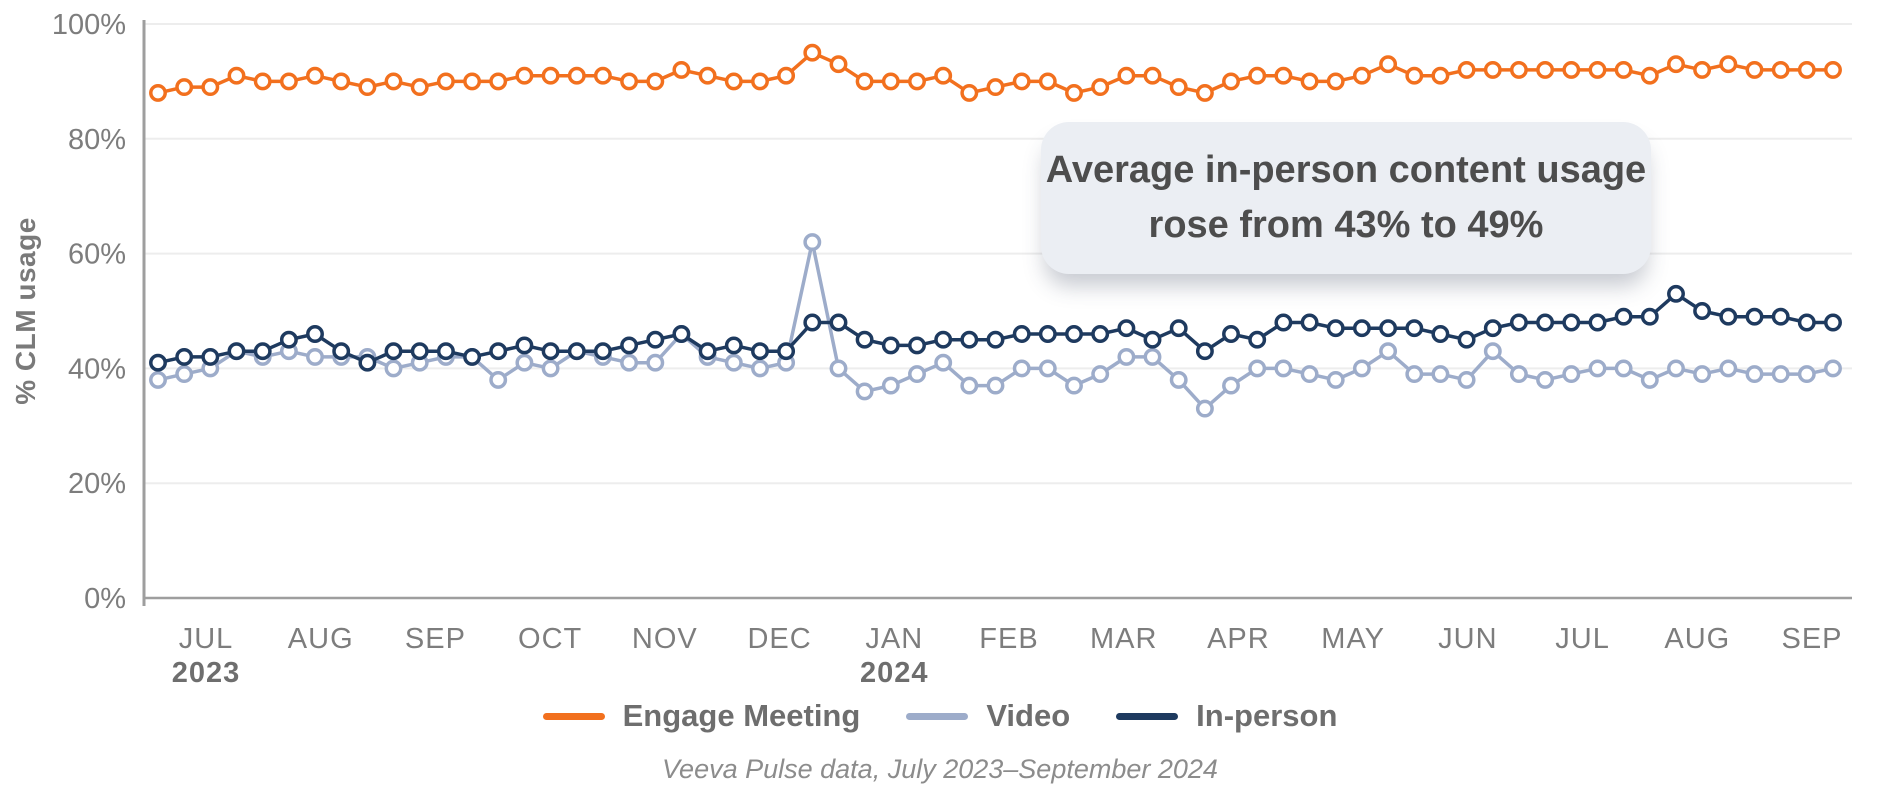  Describe the element at coordinates (321, 639) in the screenshot. I see `x-month-label: AUG` at that location.